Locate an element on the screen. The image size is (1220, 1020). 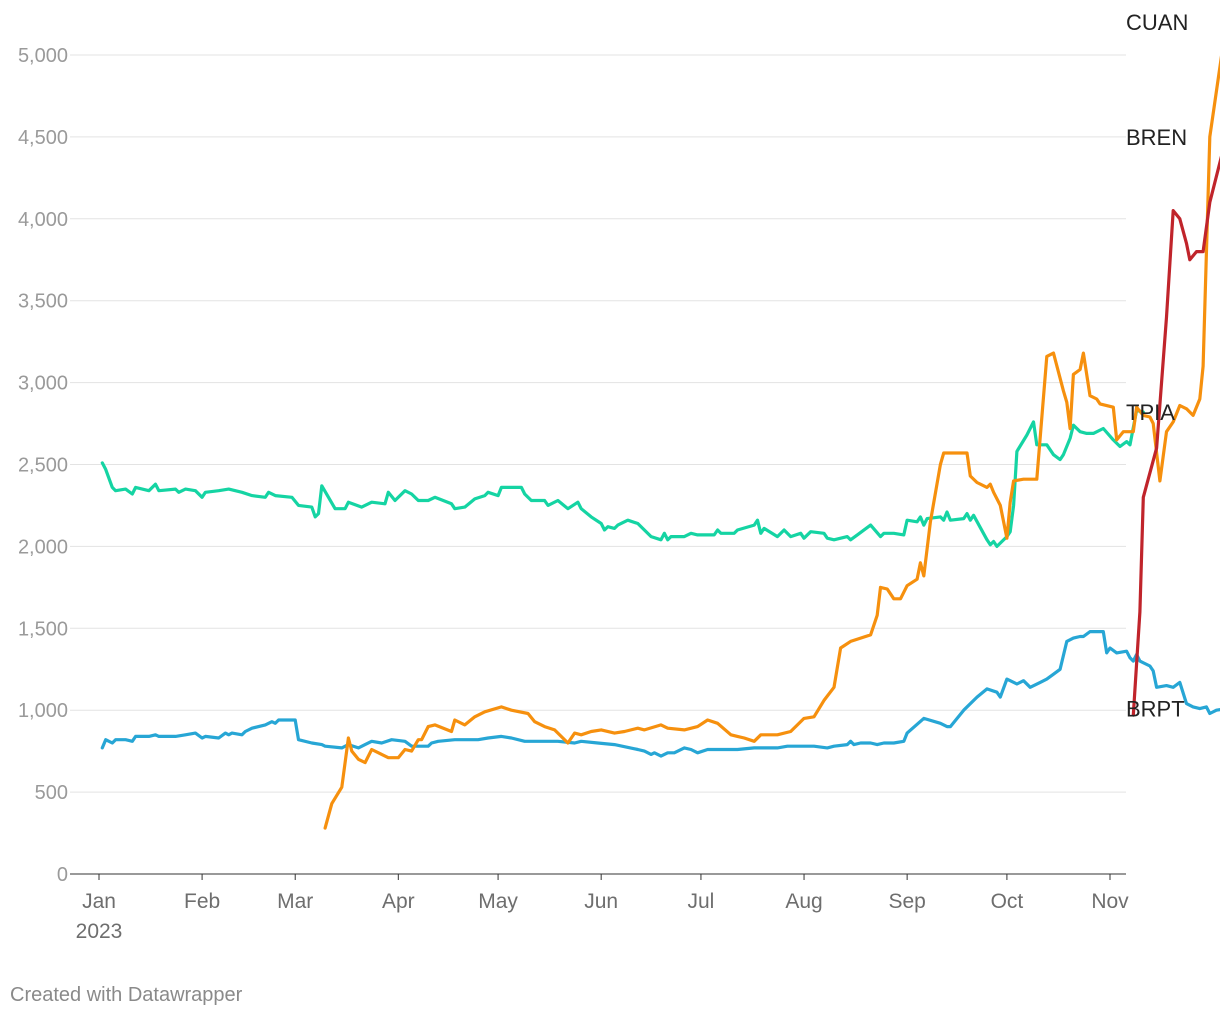
x-tick-label: Feb is located at coordinates (202, 901).